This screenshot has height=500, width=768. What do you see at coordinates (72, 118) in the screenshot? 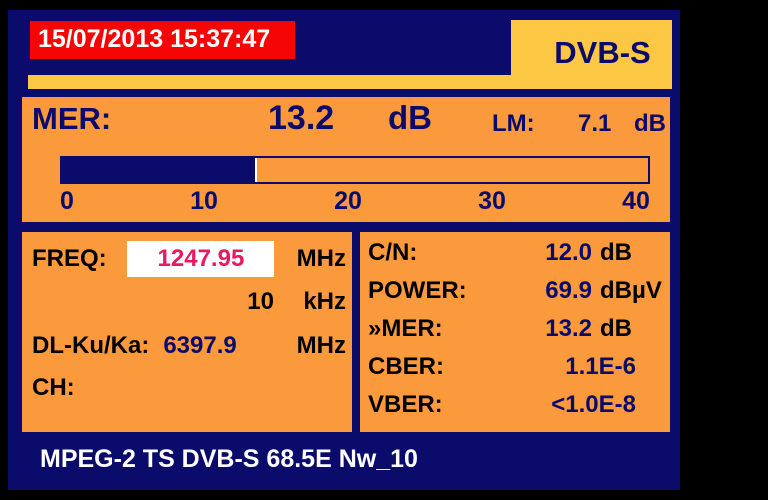
I see `mer-label: MER:` at bounding box center [72, 118].